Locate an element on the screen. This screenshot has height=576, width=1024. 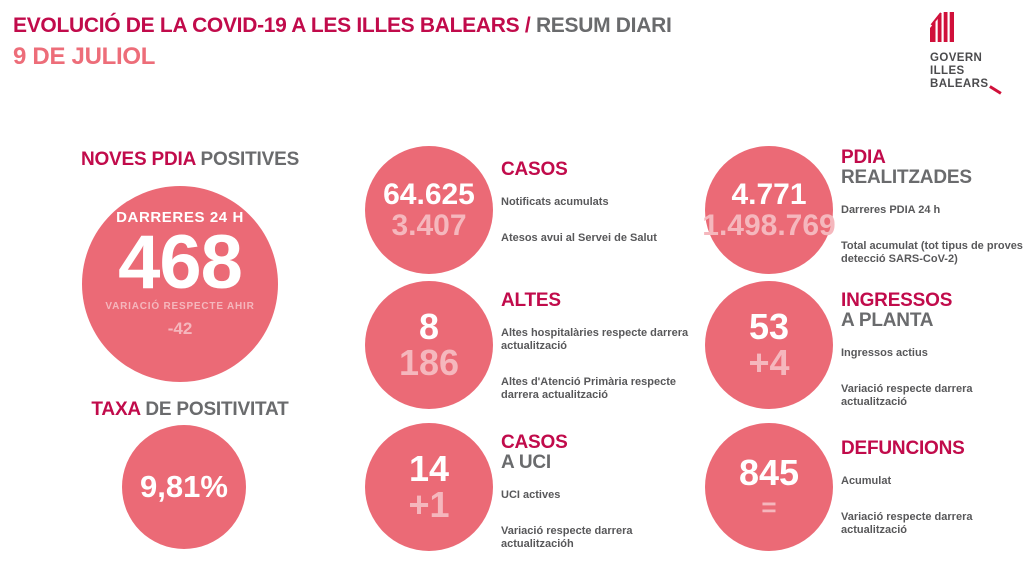
darreres-24h-label: DARRERES 24 H is located at coordinates (180, 217).